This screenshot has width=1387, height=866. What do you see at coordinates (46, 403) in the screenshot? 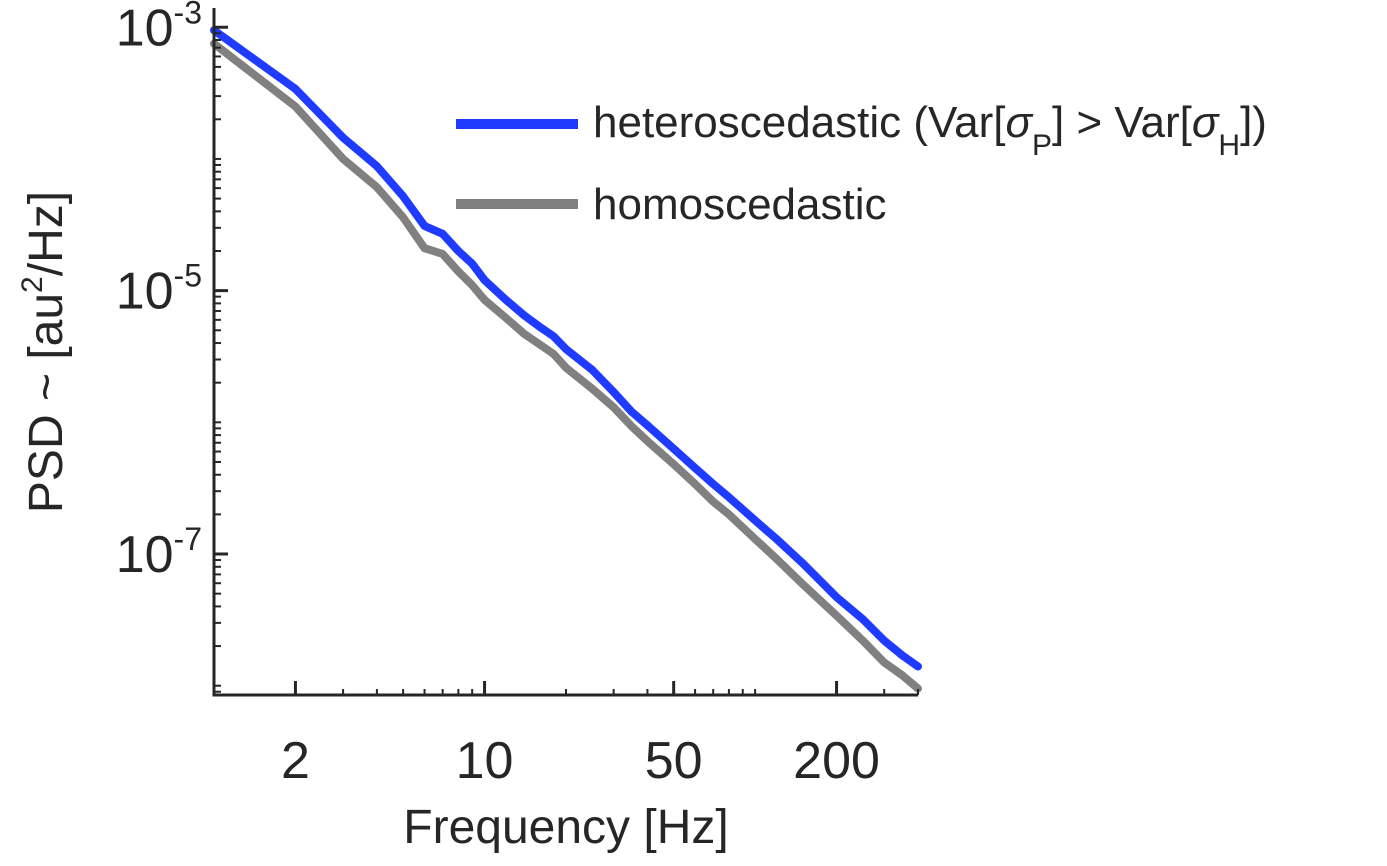
I see `y-axis-label-prefix: PSD ~ [au` at bounding box center [46, 403].